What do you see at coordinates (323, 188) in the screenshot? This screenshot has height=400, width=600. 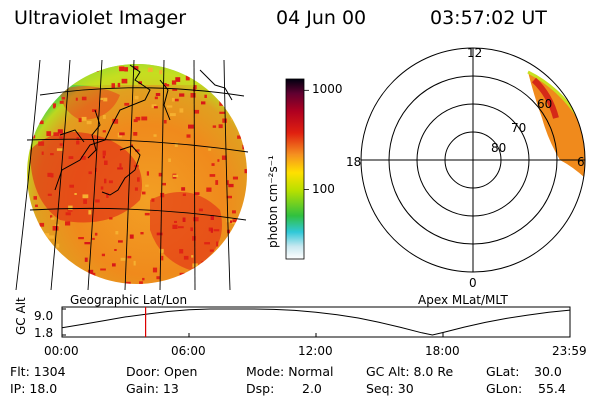 I see `colorbar-tick-100: 100` at bounding box center [323, 188].